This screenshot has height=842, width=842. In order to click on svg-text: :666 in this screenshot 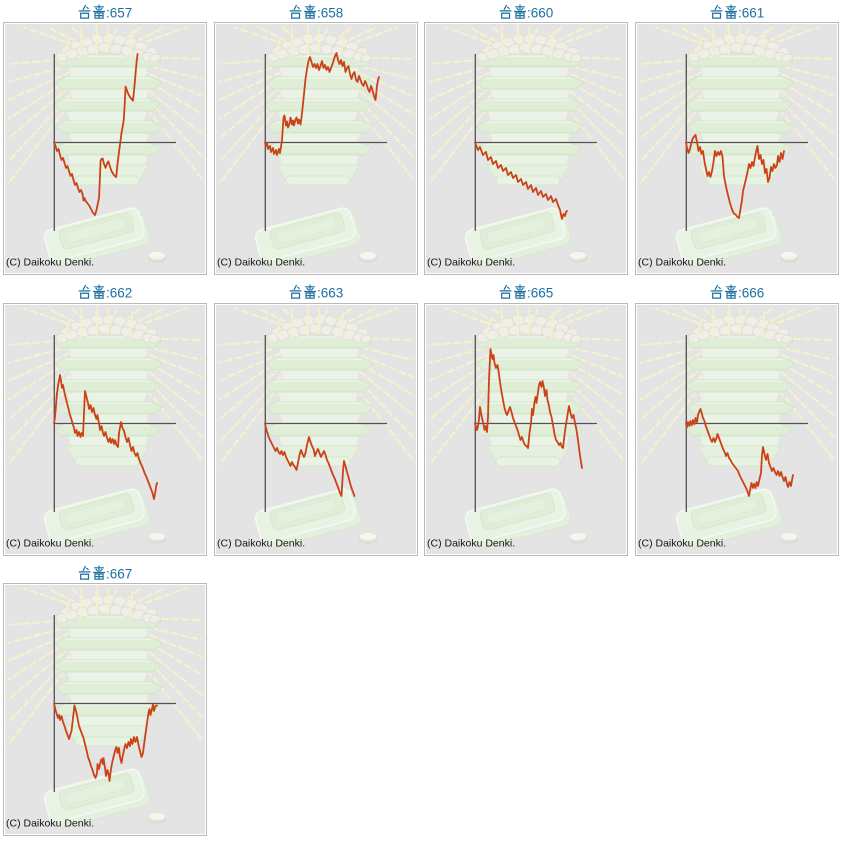, I will do `click(751, 292)`.